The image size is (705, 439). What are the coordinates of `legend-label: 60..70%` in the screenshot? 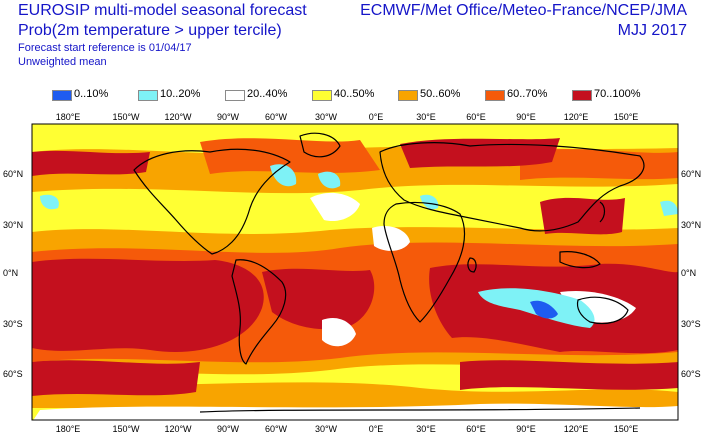 It's located at (527, 94).